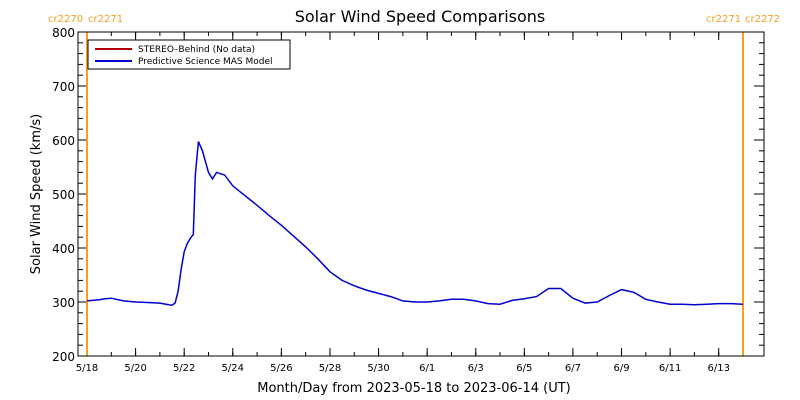  What do you see at coordinates (233, 368) in the screenshot?
I see `x-tick-label: 5/24` at bounding box center [233, 368].